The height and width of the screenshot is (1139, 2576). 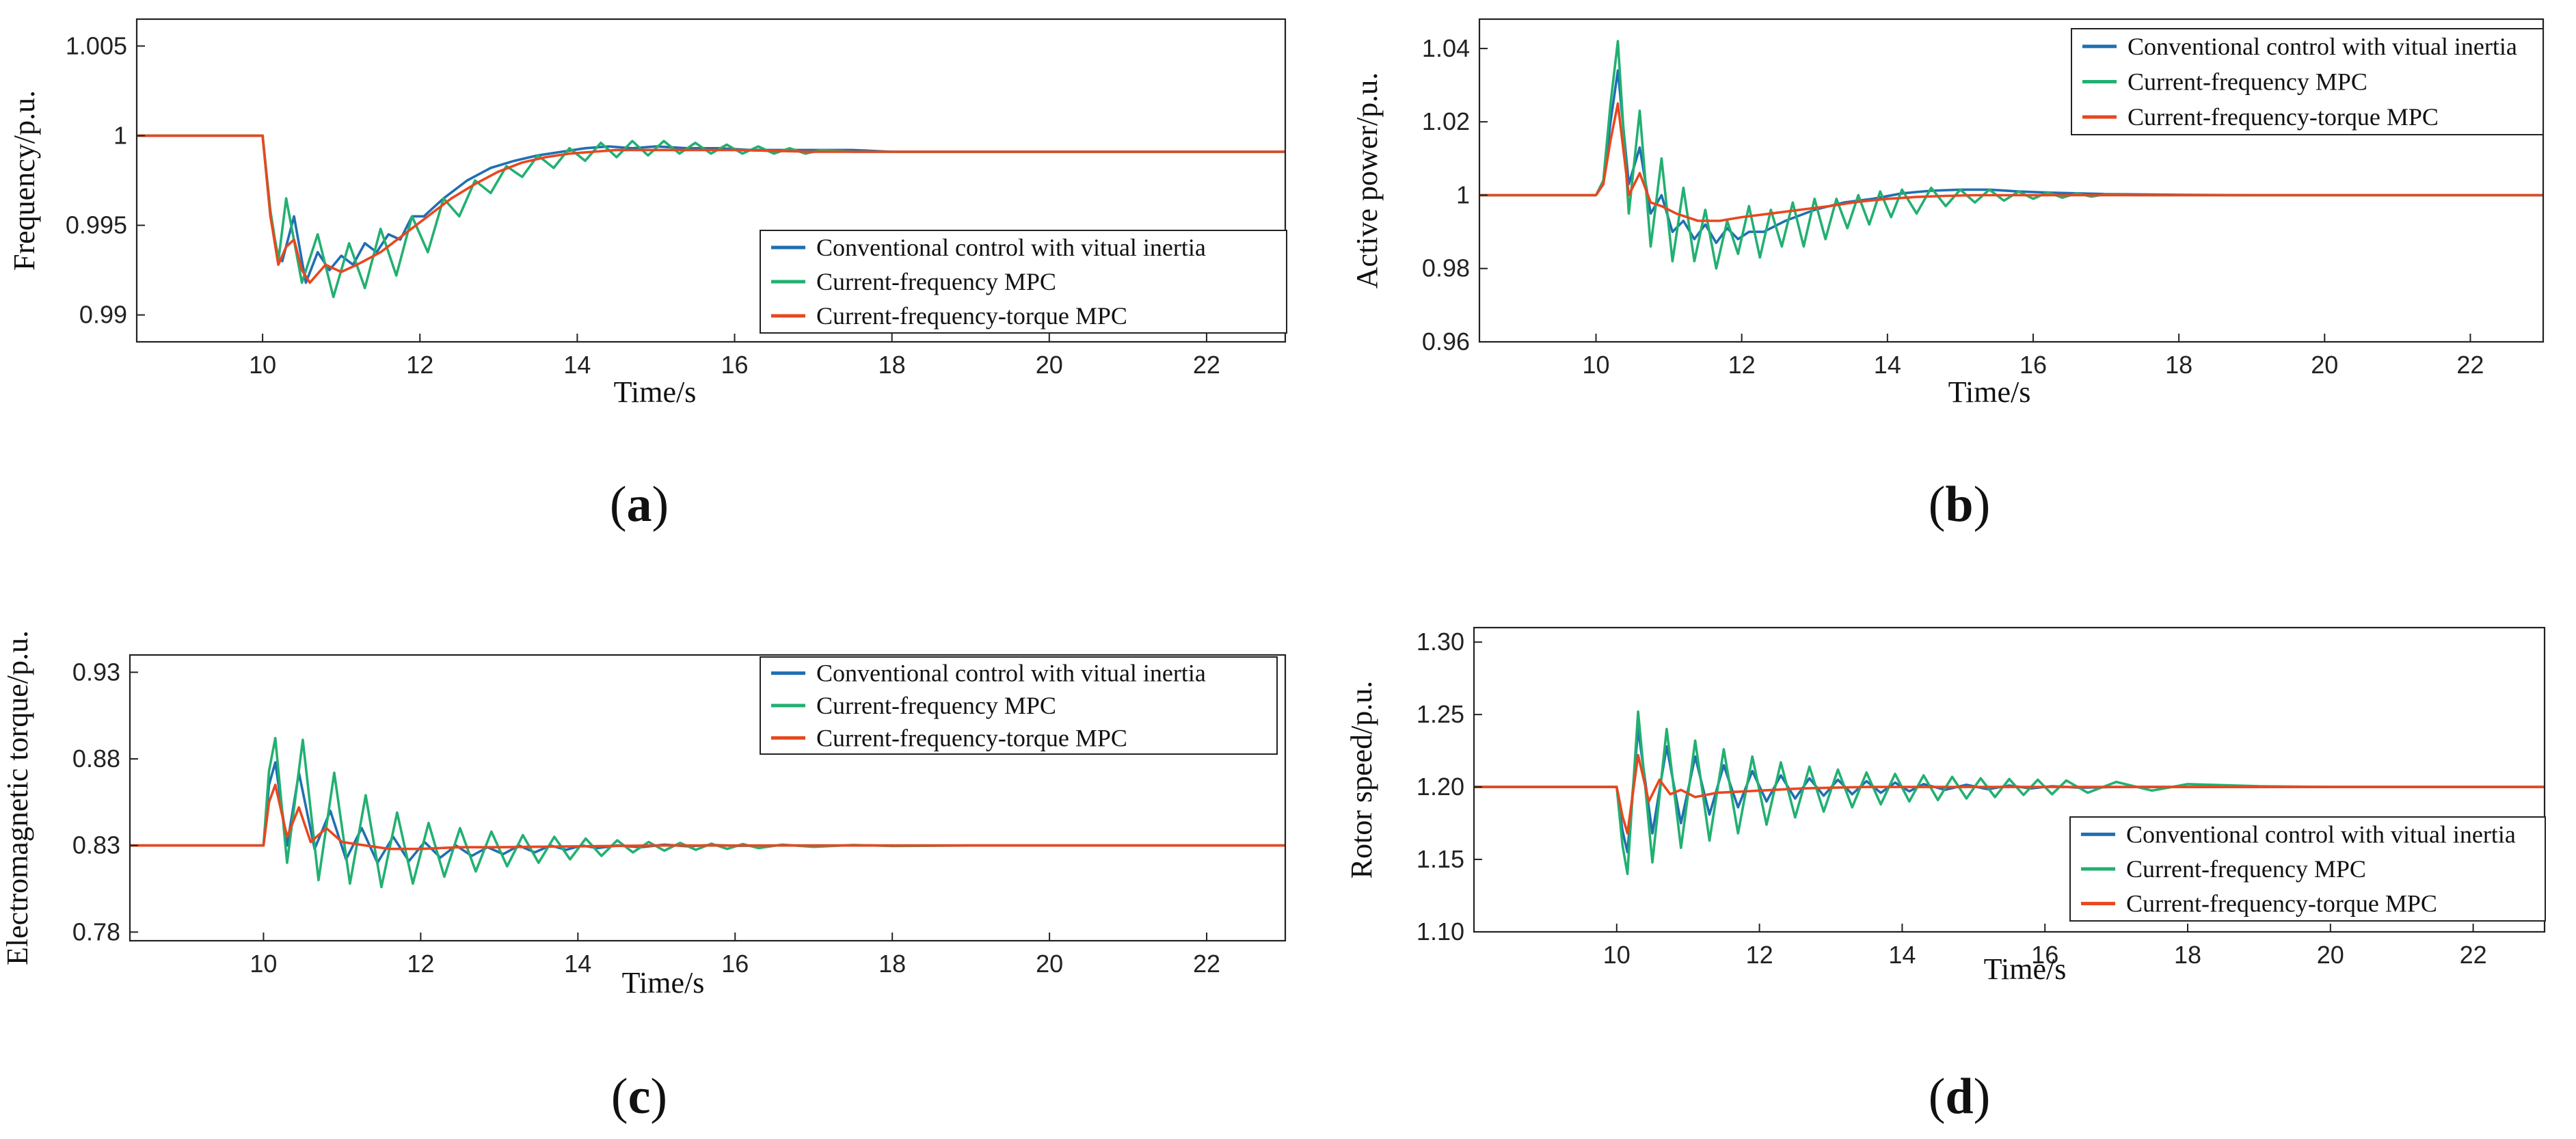 I want to click on y-tick-label-a: 1.005, so click(x=96, y=45).